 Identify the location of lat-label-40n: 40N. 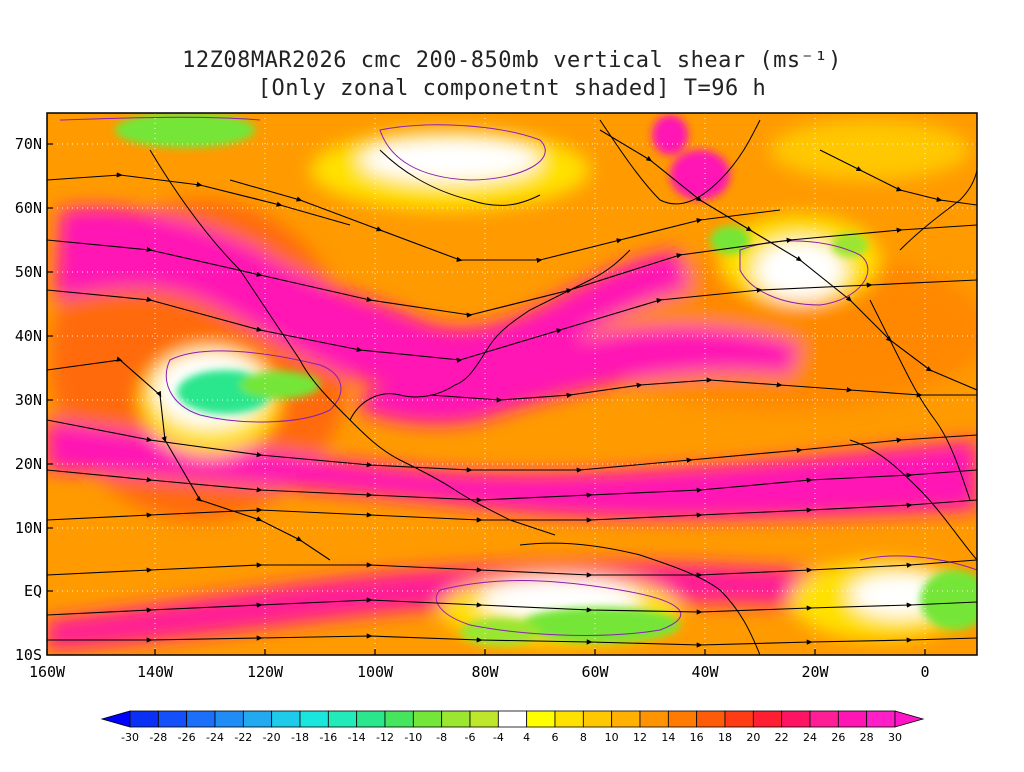
(28, 336).